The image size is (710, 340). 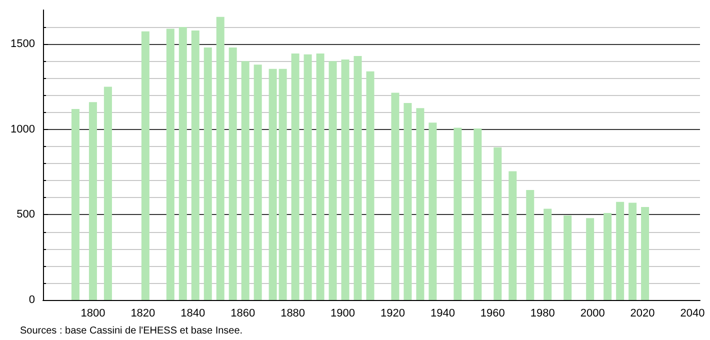 I want to click on x-tick-label: 1940, so click(x=442, y=314).